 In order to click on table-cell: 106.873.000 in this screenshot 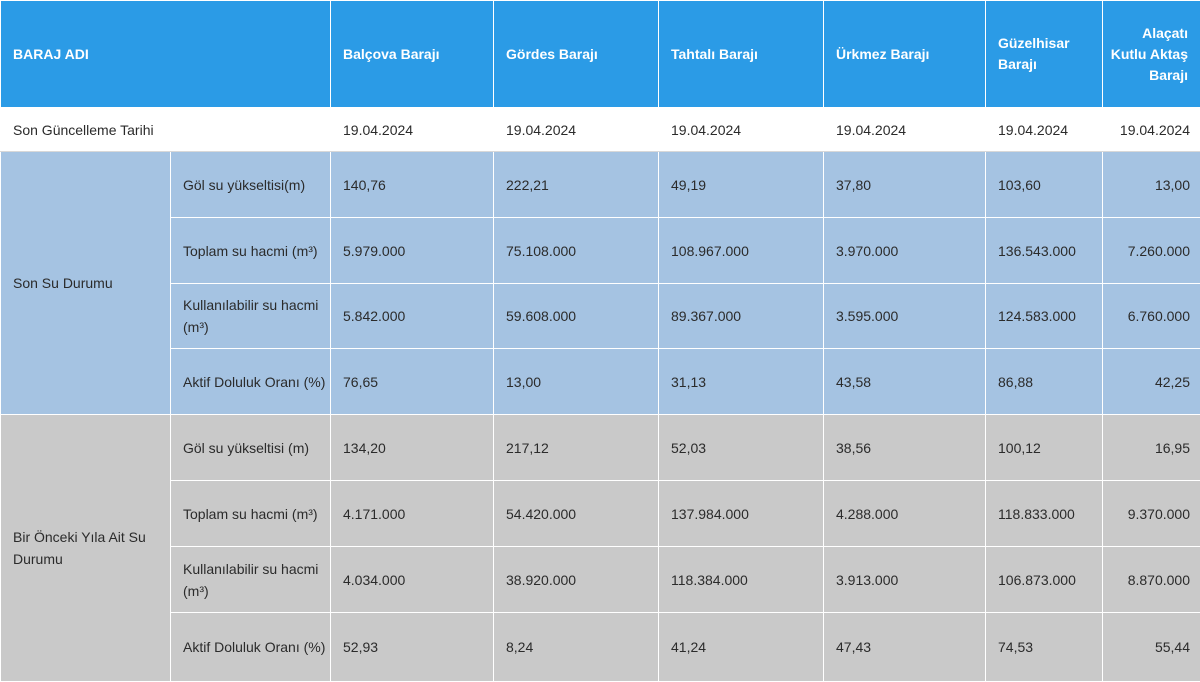, I will do `click(1044, 580)`.